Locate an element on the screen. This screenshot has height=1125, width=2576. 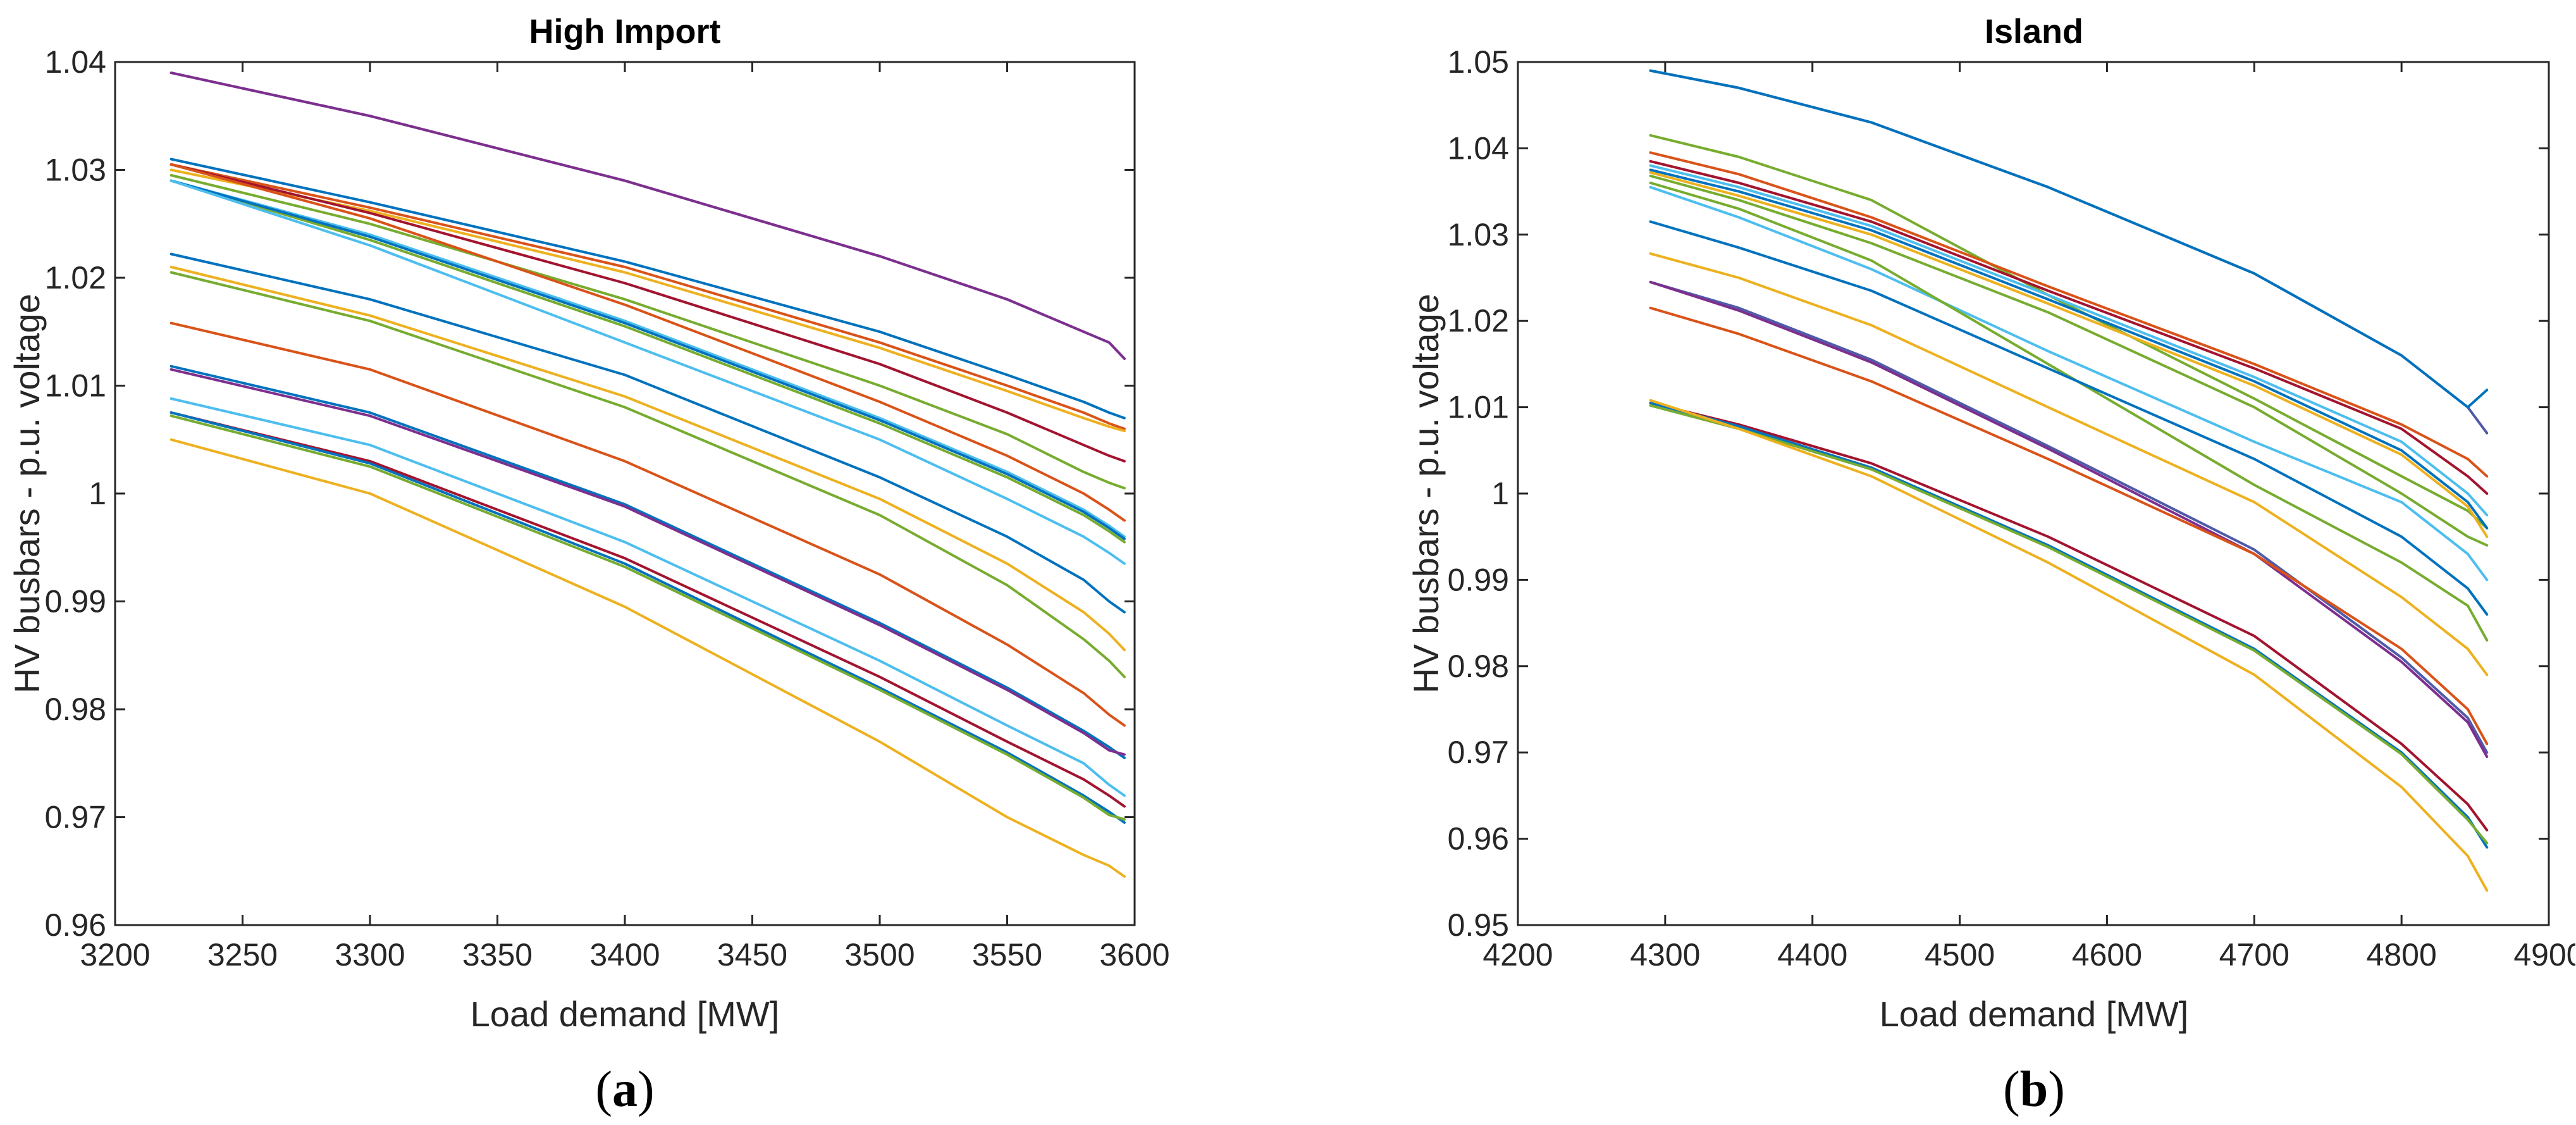
chart-title-b: Island is located at coordinates (2034, 32).